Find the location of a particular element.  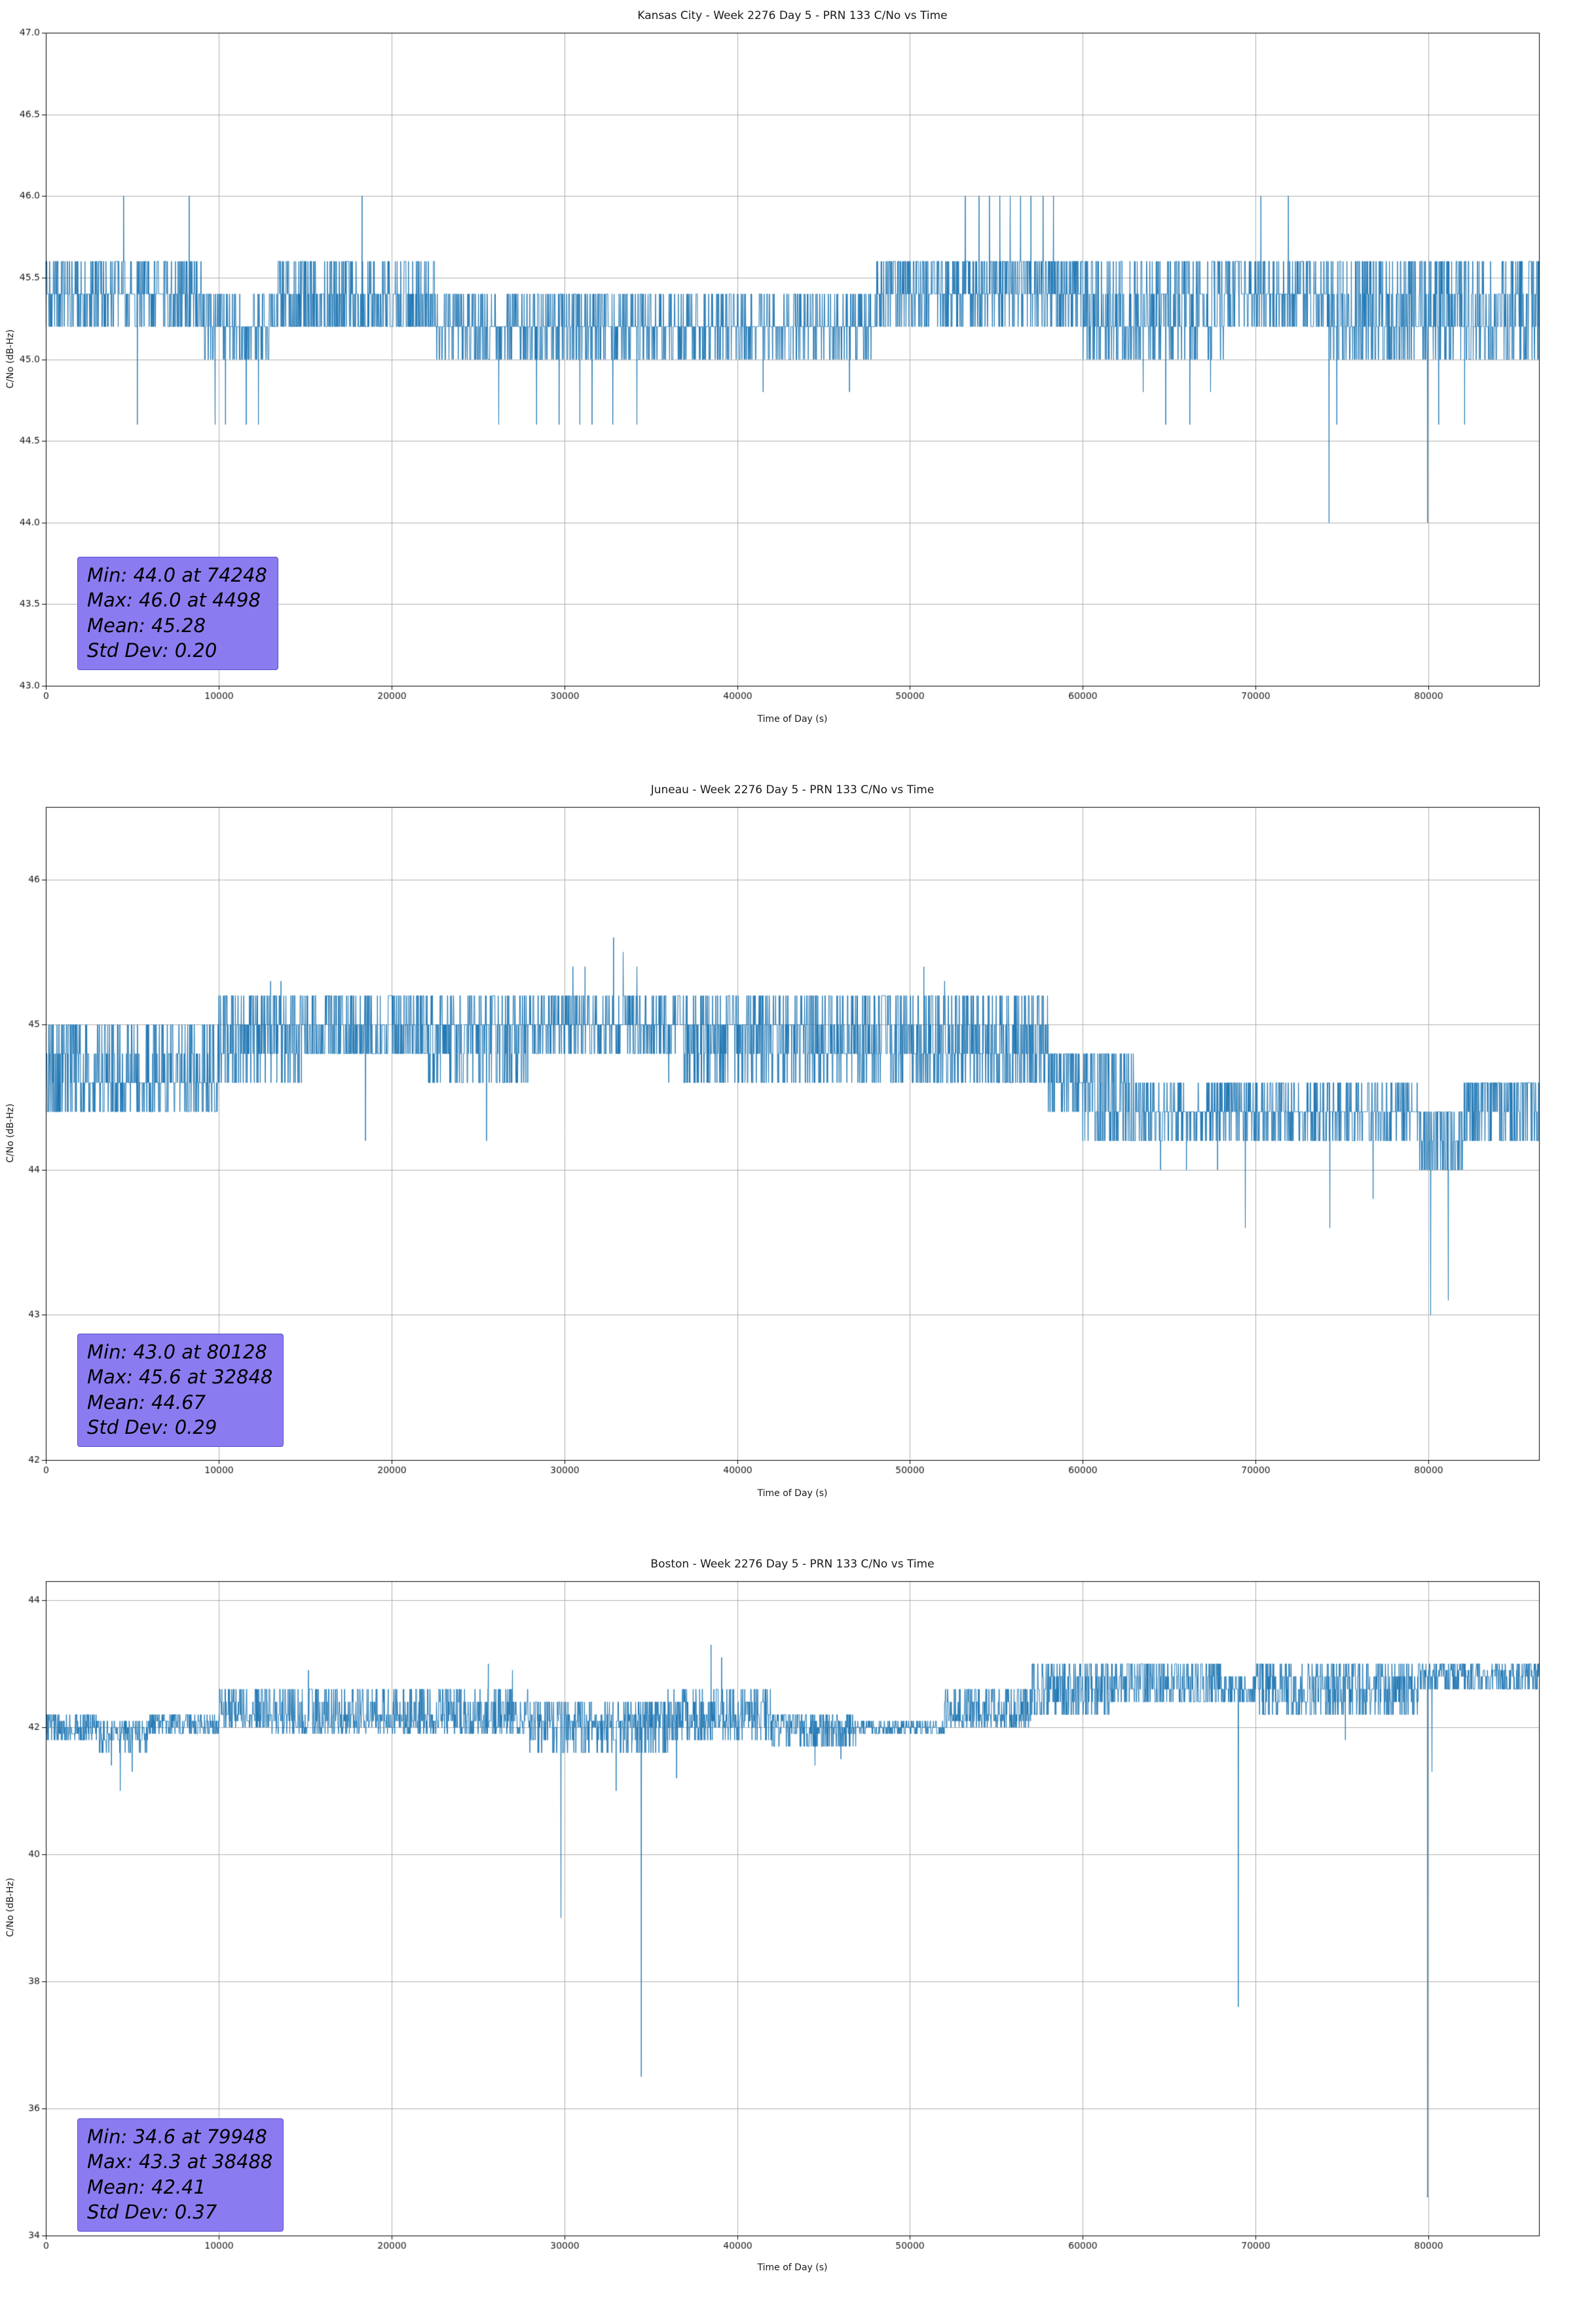

stat-stddev: Std Dev: 0.37 is located at coordinates (152, 2211).